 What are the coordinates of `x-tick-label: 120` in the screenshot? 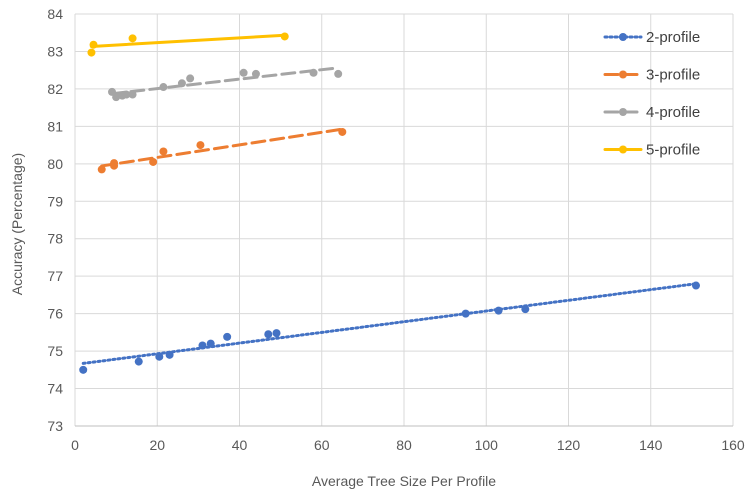 It's located at (569, 445).